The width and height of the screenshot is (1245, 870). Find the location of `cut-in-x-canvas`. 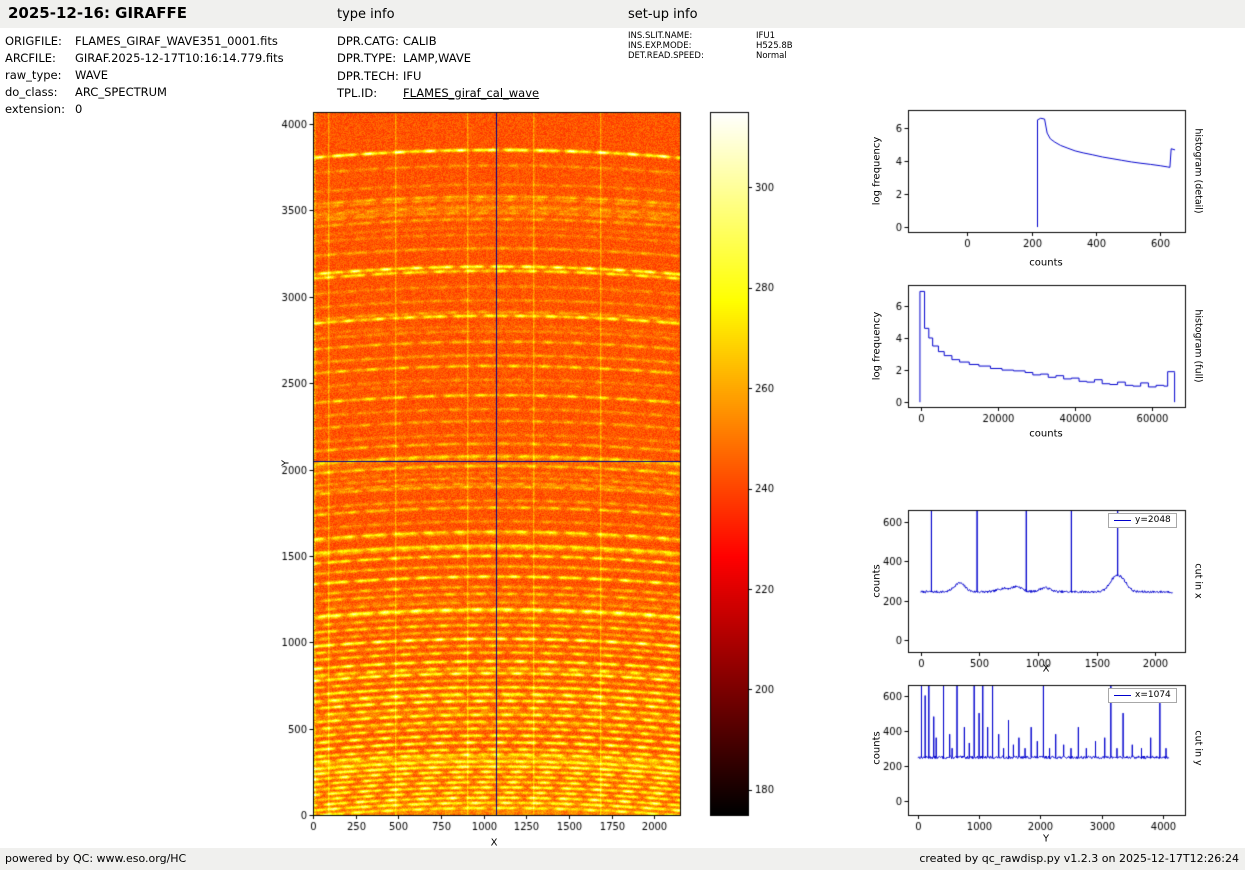

cut-in-x-canvas is located at coordinates (1025, 588).